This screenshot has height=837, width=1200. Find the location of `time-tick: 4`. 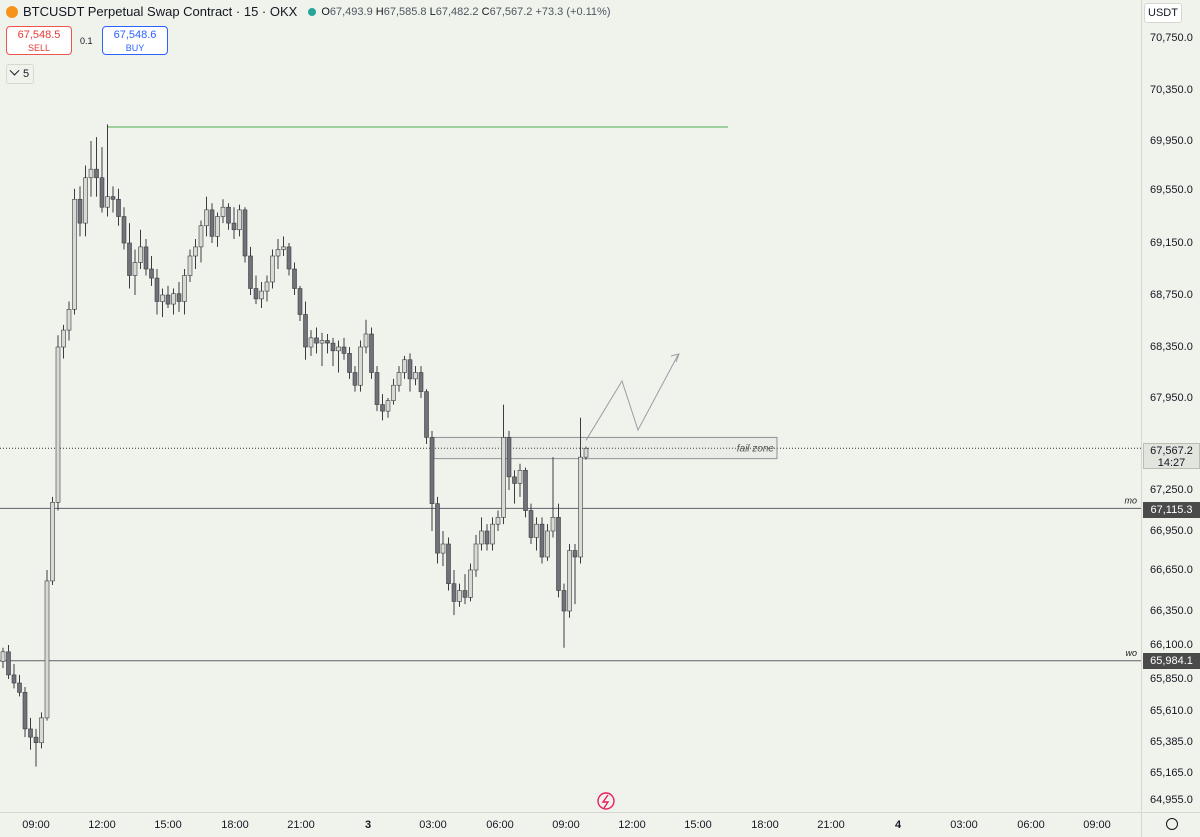

time-tick: 4 is located at coordinates (898, 825).